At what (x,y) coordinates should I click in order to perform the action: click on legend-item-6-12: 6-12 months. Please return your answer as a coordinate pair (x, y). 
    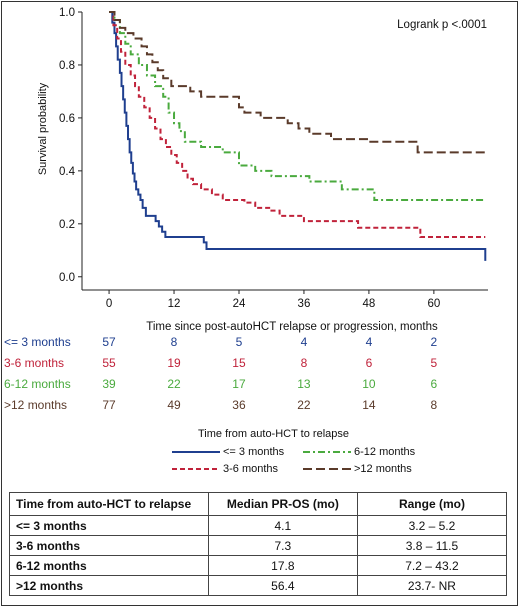
    Looking at the image, I should click on (359, 452).